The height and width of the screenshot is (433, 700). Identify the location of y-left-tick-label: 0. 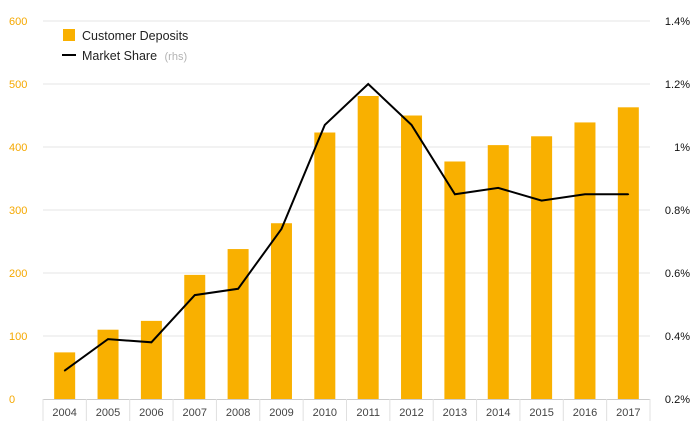
(12, 400).